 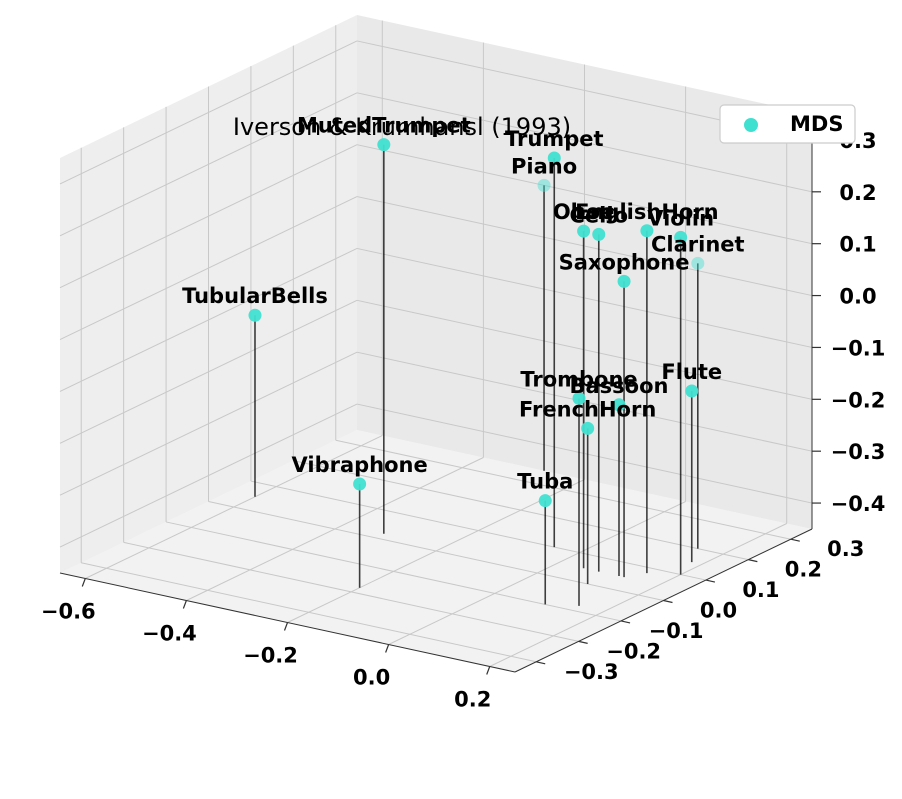 What do you see at coordinates (857, 297) in the screenshot?
I see `z-tick-label: 0.0` at bounding box center [857, 297].